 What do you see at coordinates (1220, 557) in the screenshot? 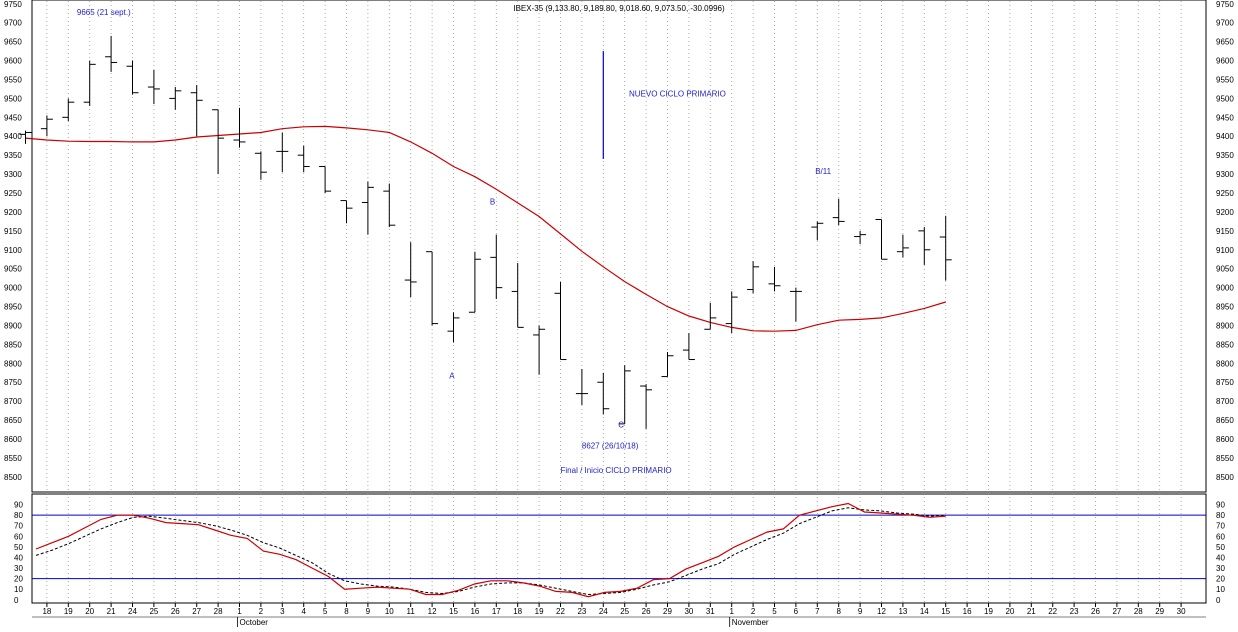
I see `oscillator-tick-label-right: 40` at bounding box center [1220, 557].